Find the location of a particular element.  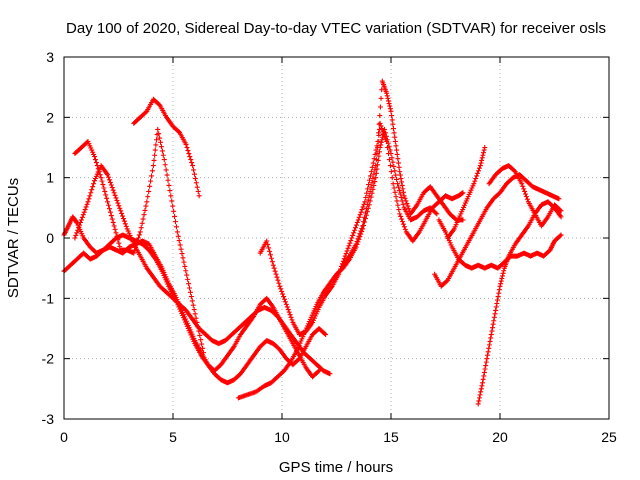

x-tick-label: 25 is located at coordinates (609, 437).